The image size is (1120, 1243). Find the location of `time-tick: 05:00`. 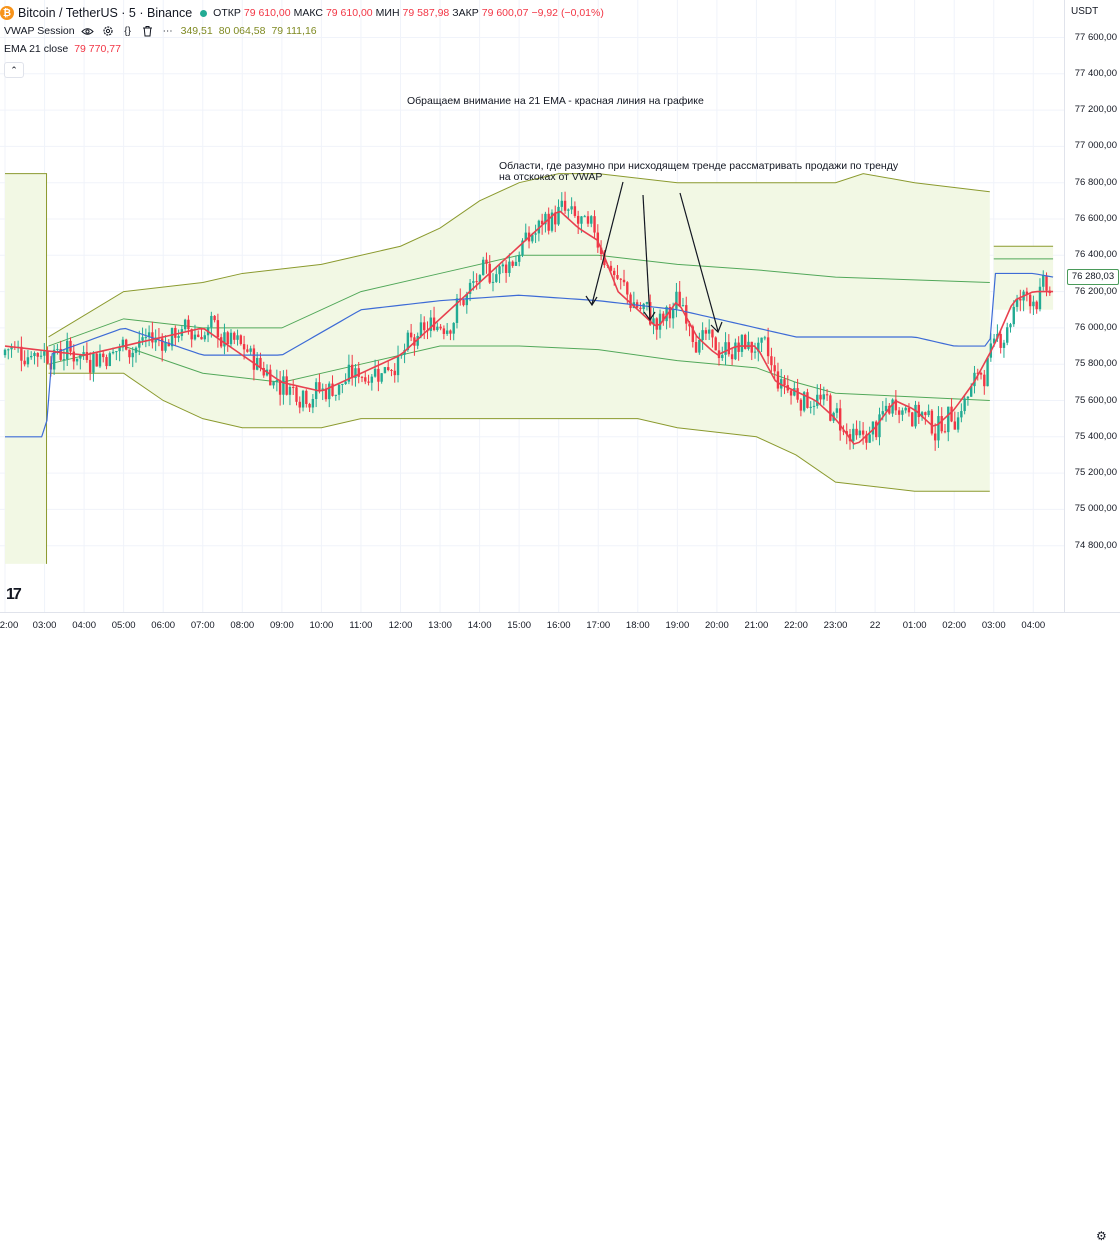

time-tick: 05:00 is located at coordinates (123, 625).